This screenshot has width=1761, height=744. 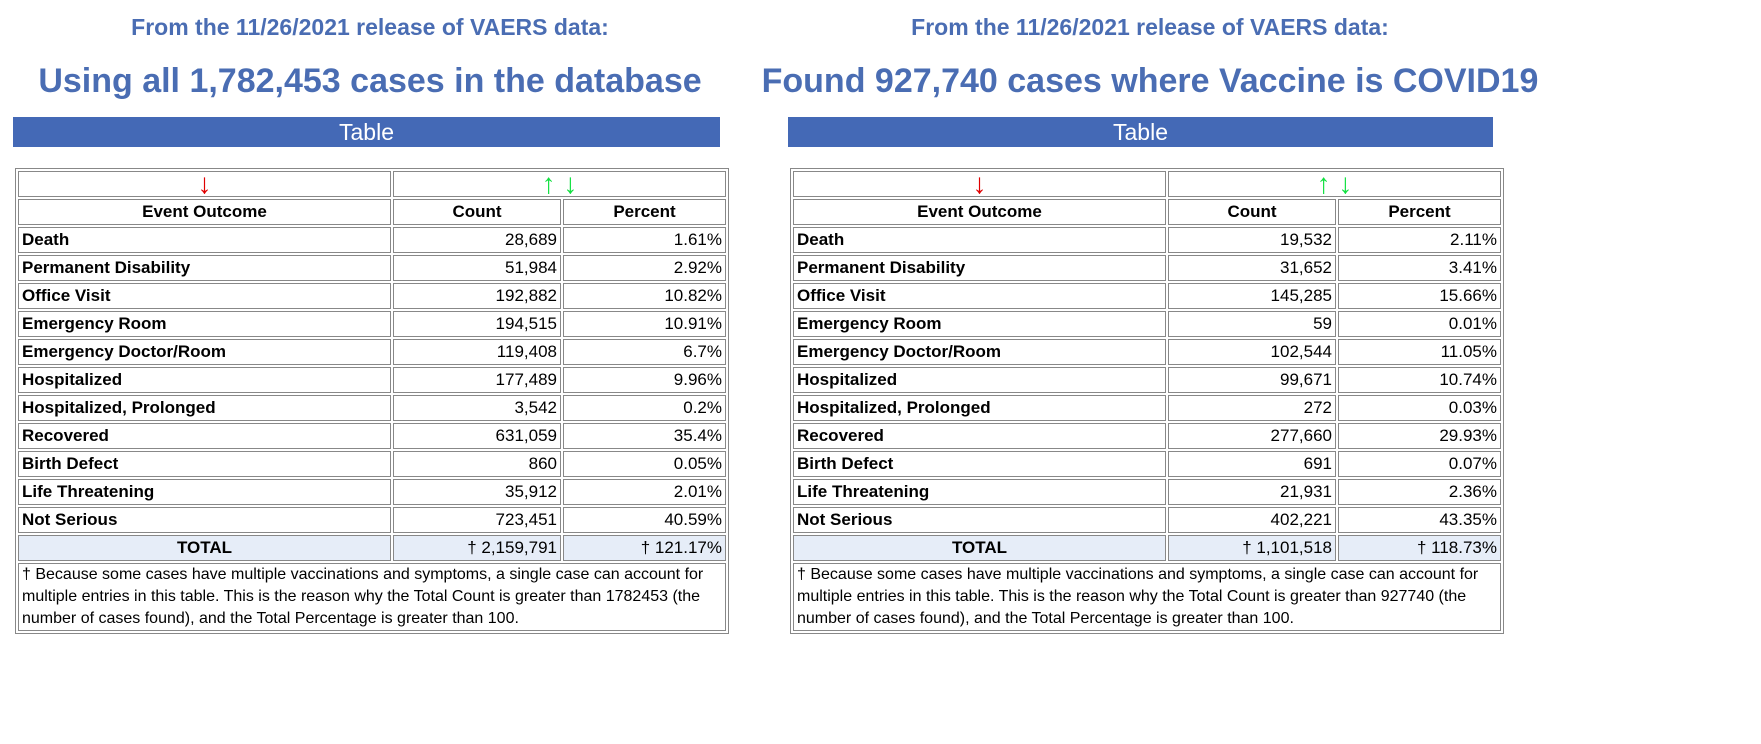 What do you see at coordinates (477, 352) in the screenshot?
I see `count-cell: 119,408` at bounding box center [477, 352].